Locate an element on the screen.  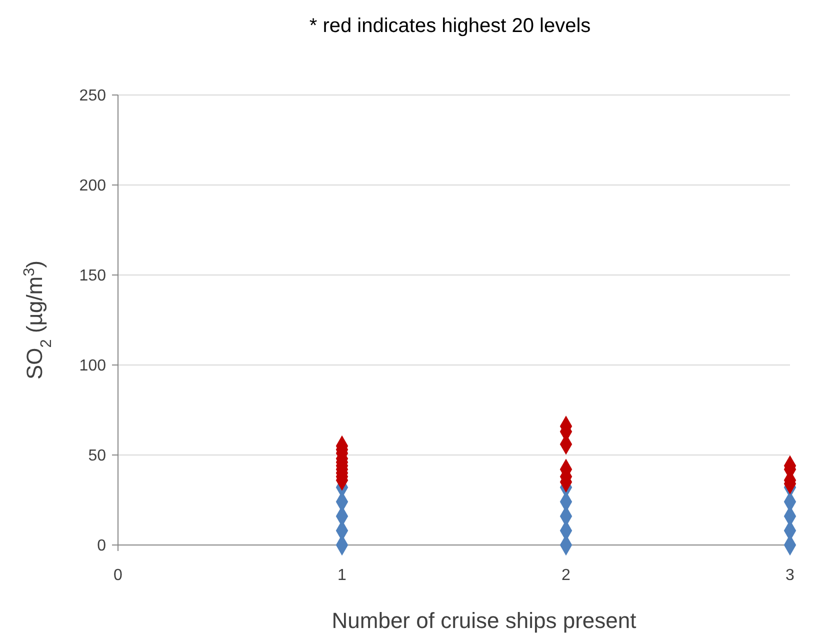
y-tick-label: 50 is located at coordinates (97, 456).